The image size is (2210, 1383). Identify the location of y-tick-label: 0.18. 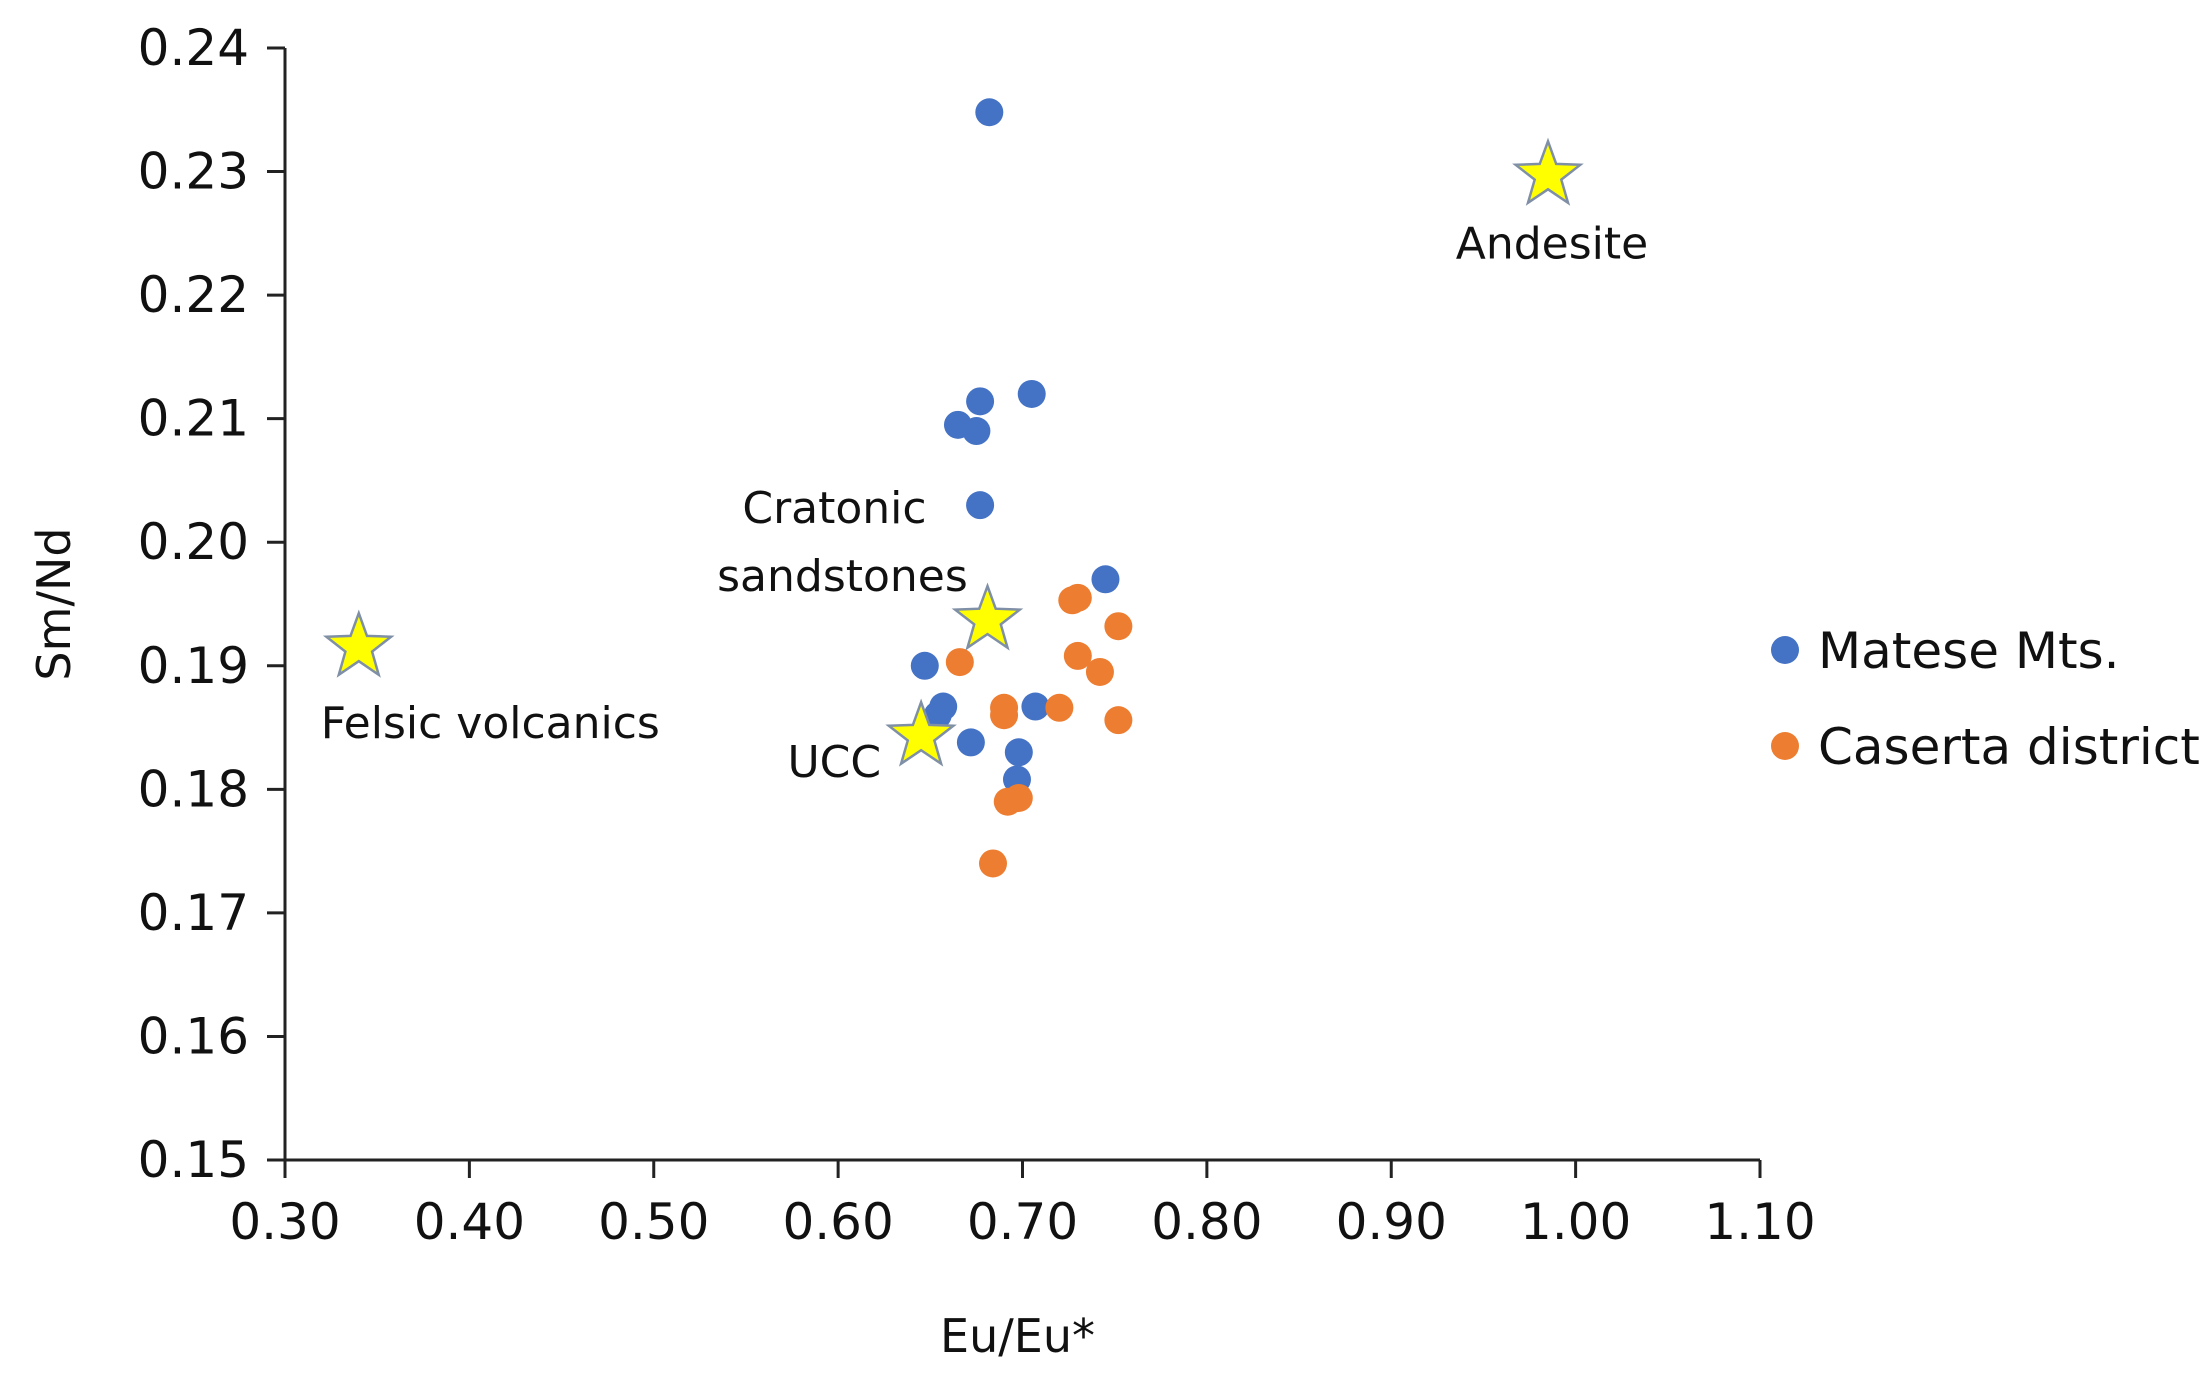
(193, 789).